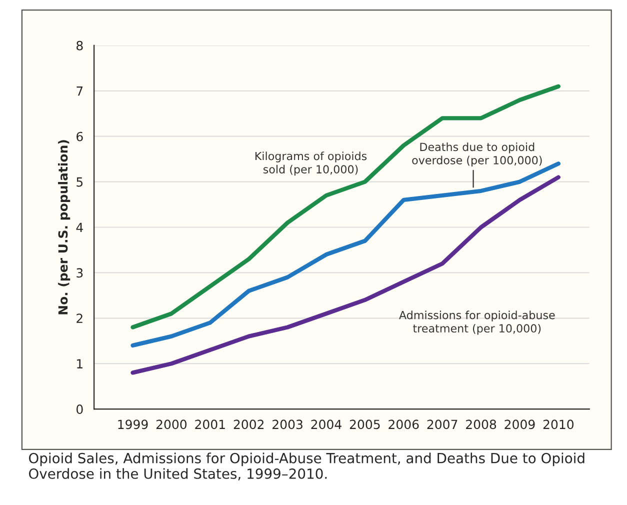  What do you see at coordinates (403, 425) in the screenshot?
I see `x-tick-label: 2006` at bounding box center [403, 425].